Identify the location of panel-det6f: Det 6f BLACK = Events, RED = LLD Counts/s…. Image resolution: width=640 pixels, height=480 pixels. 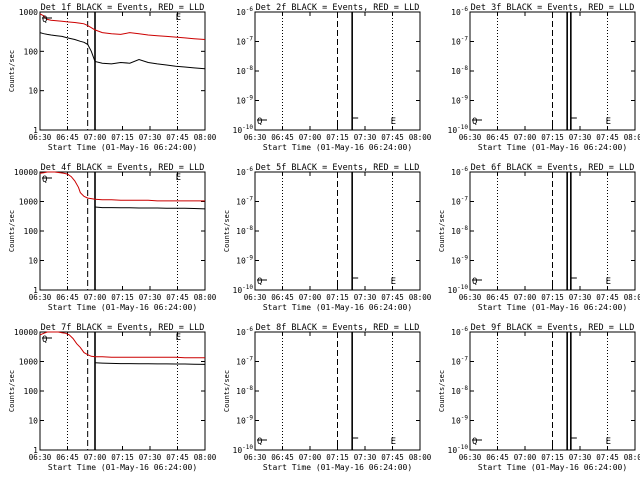
(539, 237).